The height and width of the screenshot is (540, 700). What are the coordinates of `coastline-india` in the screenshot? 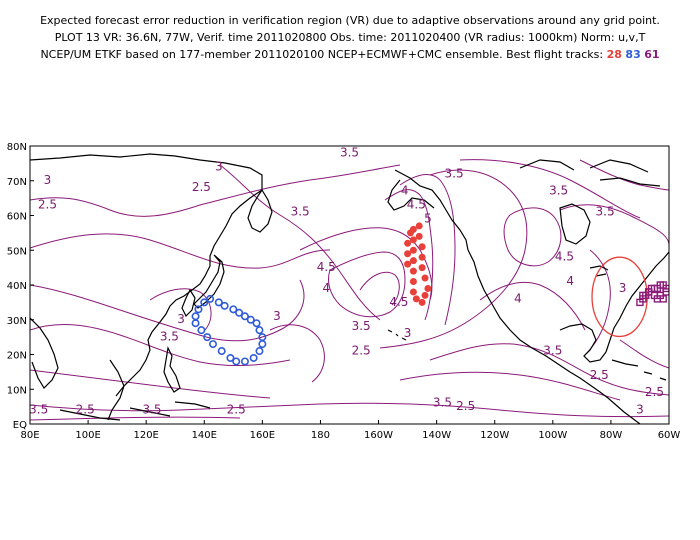 It's located at (44, 353).